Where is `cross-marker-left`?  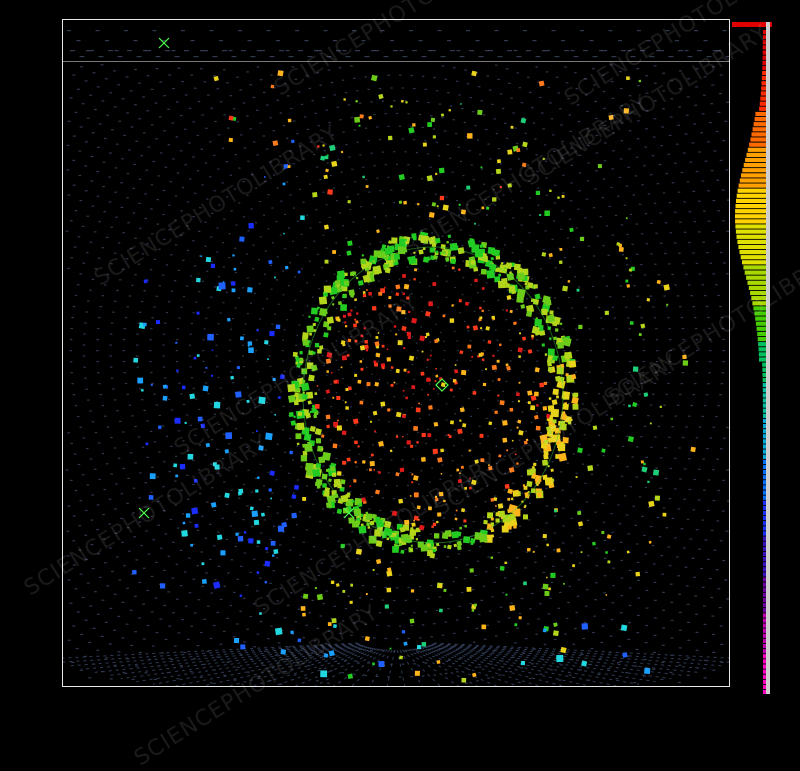
cross-marker-left is located at coordinates (144, 513).